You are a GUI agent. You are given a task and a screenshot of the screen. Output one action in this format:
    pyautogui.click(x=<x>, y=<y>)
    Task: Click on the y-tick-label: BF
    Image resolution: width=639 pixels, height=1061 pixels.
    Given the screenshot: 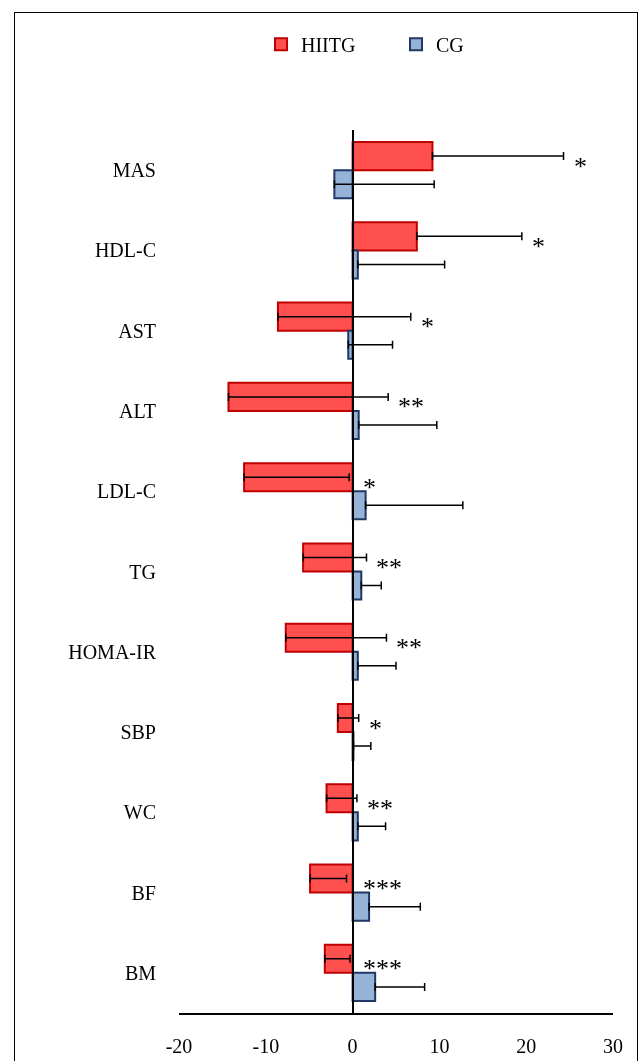 What is the action you would take?
    pyautogui.click(x=143, y=892)
    